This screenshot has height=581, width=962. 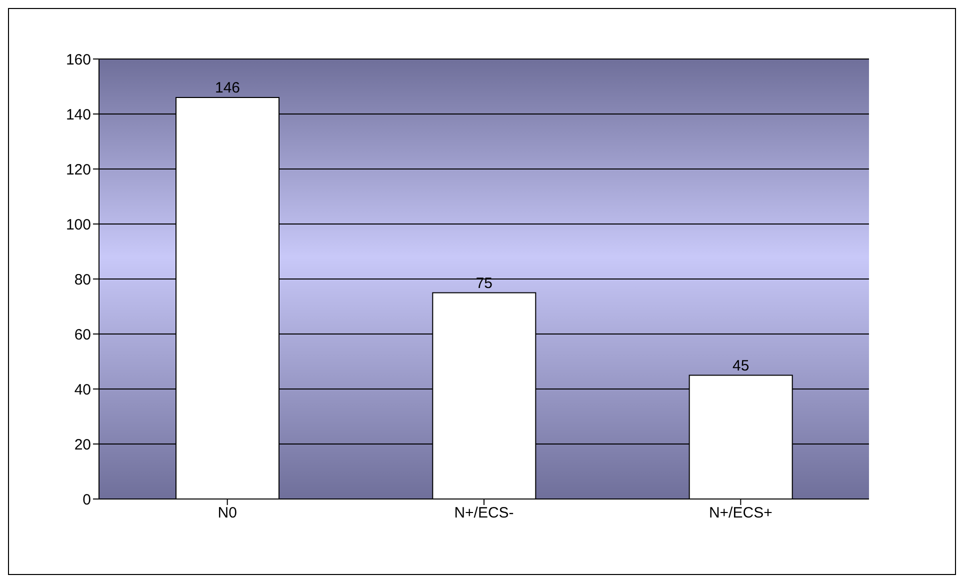 What do you see at coordinates (78, 59) in the screenshot?
I see `y-tick-label: 160` at bounding box center [78, 59].